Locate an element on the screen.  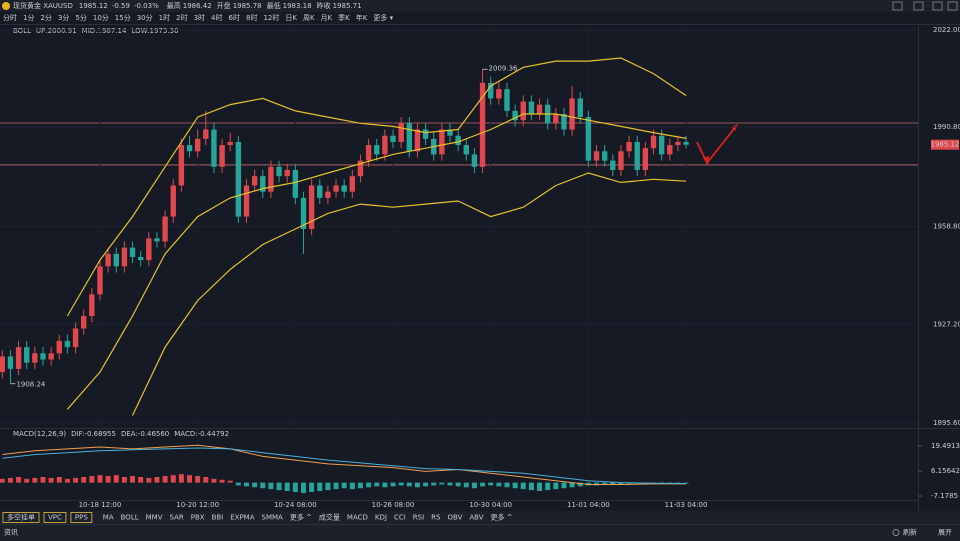
period-tab: 1分 is located at coordinates (28, 17).